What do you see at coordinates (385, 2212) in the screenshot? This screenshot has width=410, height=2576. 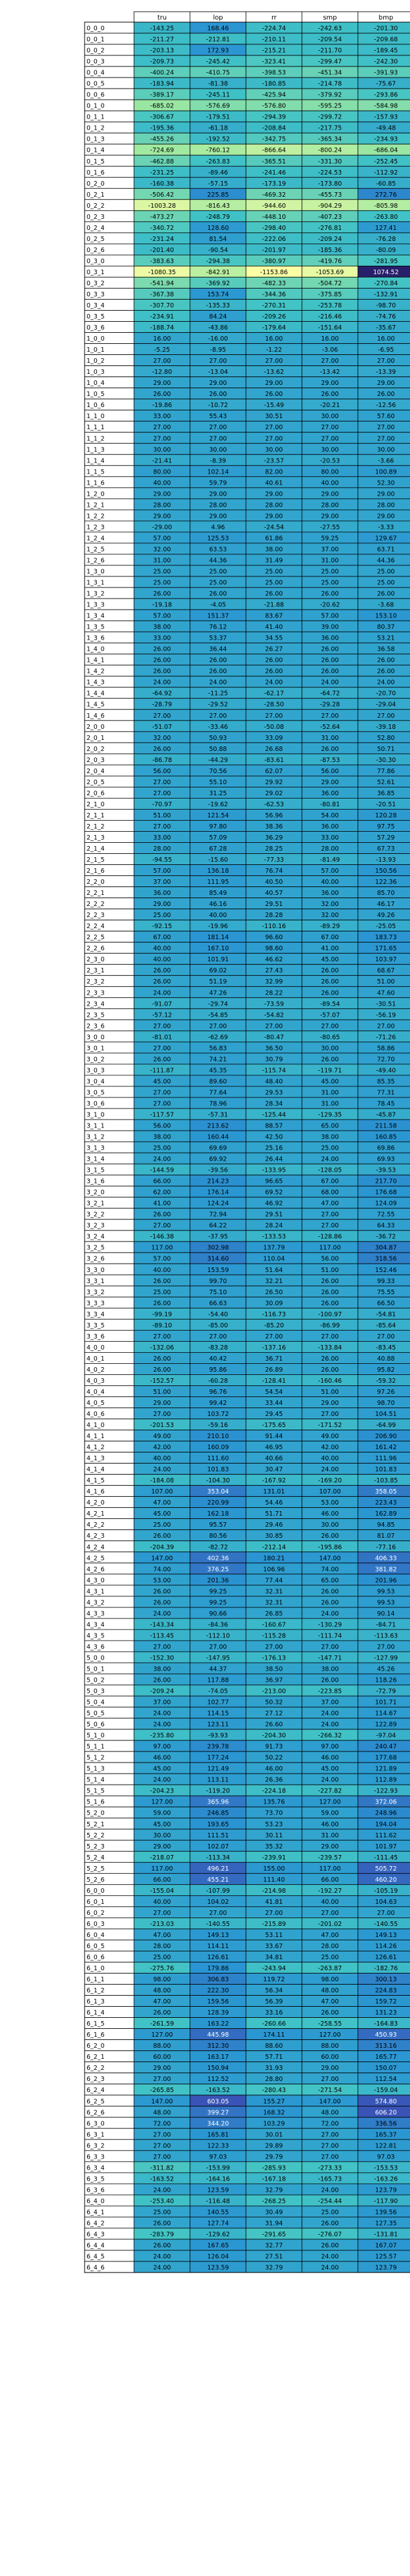 I see `cell-value: 139.56` at bounding box center [385, 2212].